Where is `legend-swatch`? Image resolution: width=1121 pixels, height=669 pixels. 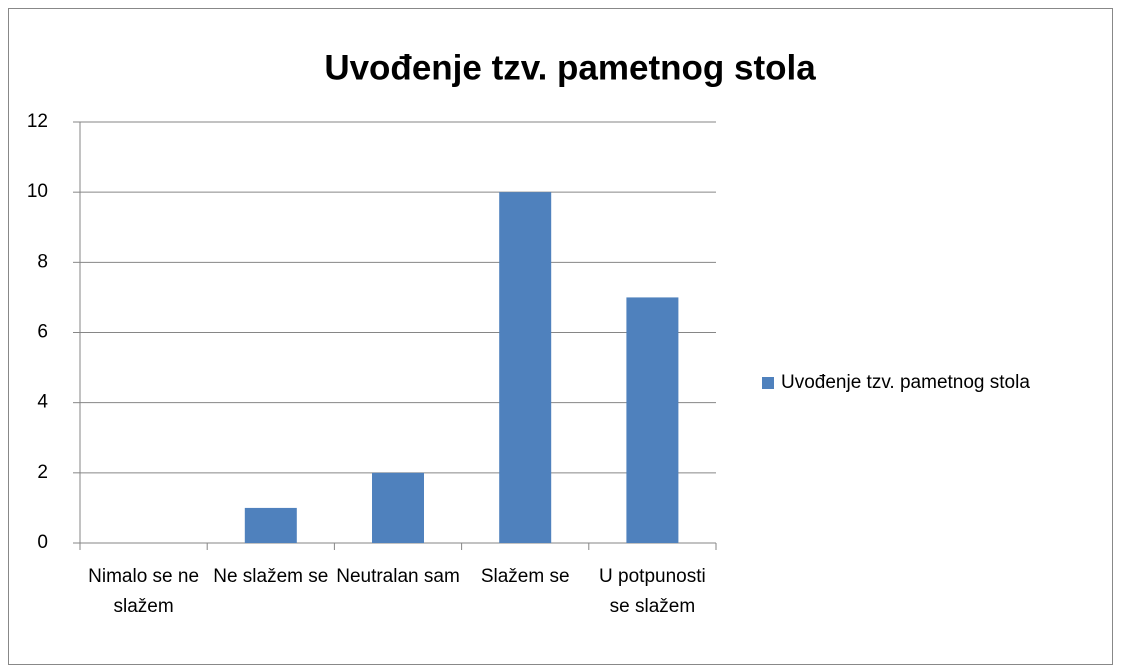 legend-swatch is located at coordinates (768, 383).